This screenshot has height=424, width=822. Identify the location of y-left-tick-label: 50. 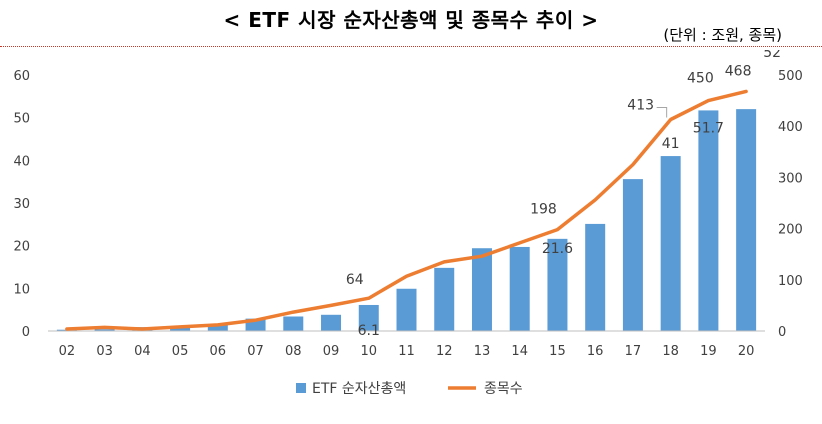
(21, 119).